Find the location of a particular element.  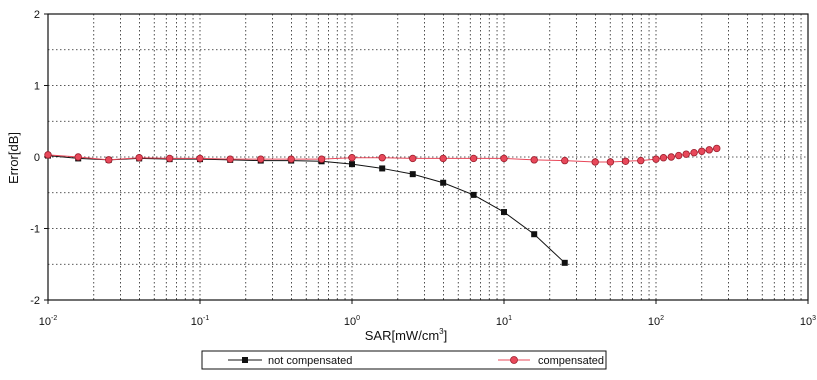

y-tick-label: -1 is located at coordinates (35, 230).